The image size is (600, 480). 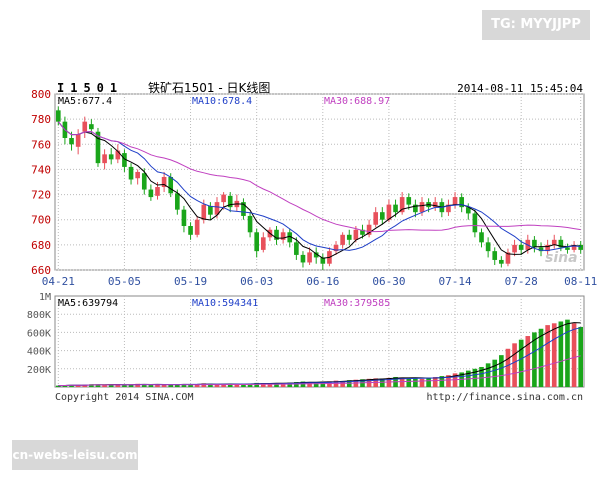 What do you see at coordinates (45, 297) in the screenshot?
I see `volume-unit-label: 1M` at bounding box center [45, 297].